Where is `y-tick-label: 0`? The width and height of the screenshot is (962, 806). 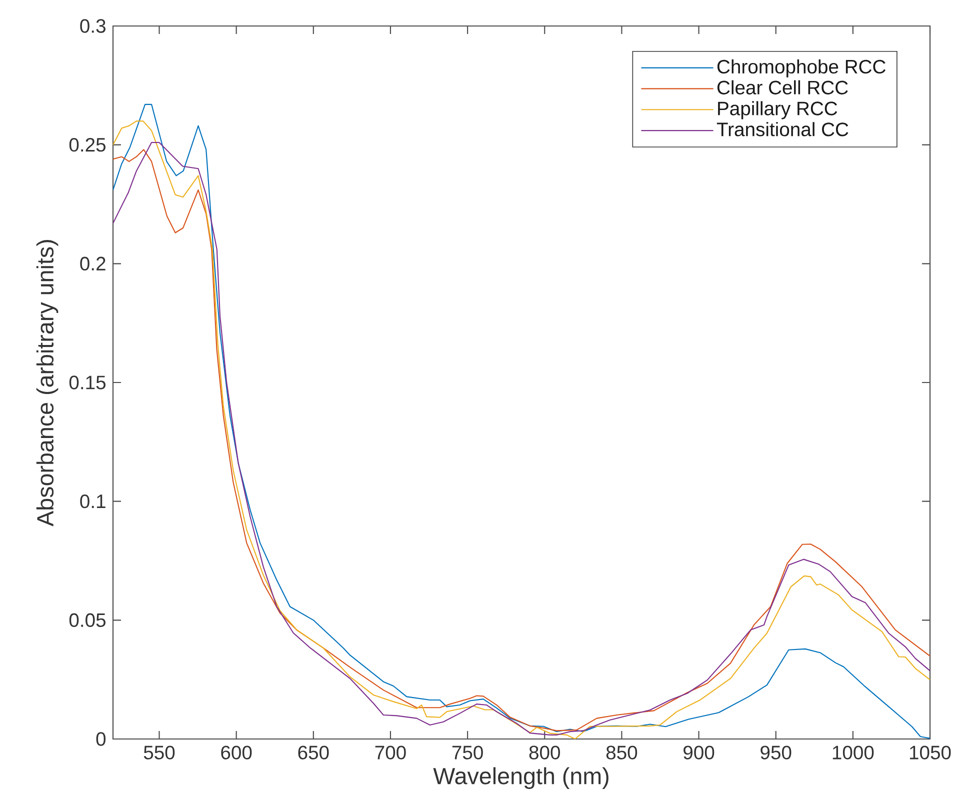
y-tick-label: 0 is located at coordinates (101, 739).